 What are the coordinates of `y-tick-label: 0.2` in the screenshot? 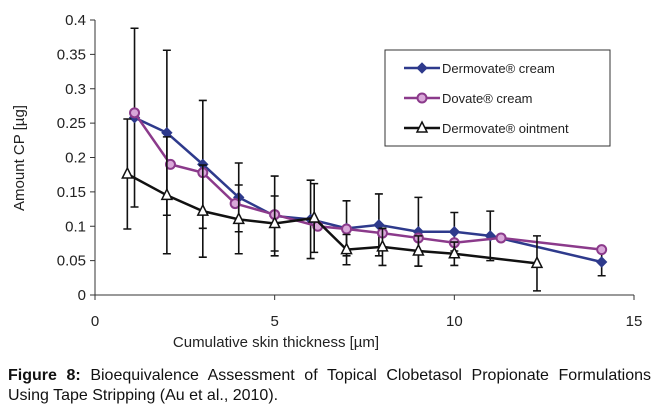 It's located at (75, 158).